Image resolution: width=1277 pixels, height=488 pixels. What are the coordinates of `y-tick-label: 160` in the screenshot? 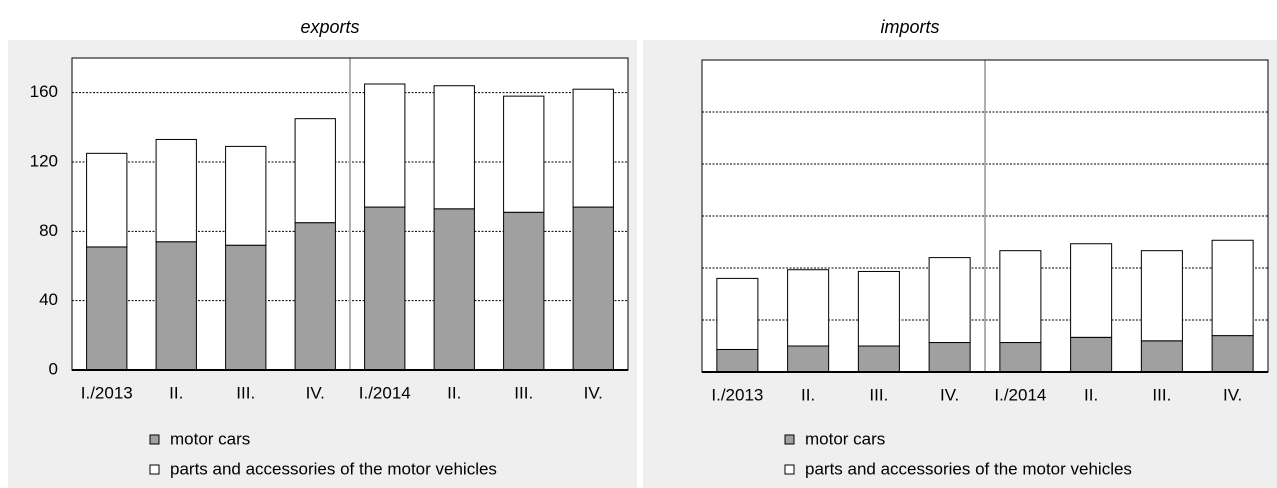 It's located at (44, 91).